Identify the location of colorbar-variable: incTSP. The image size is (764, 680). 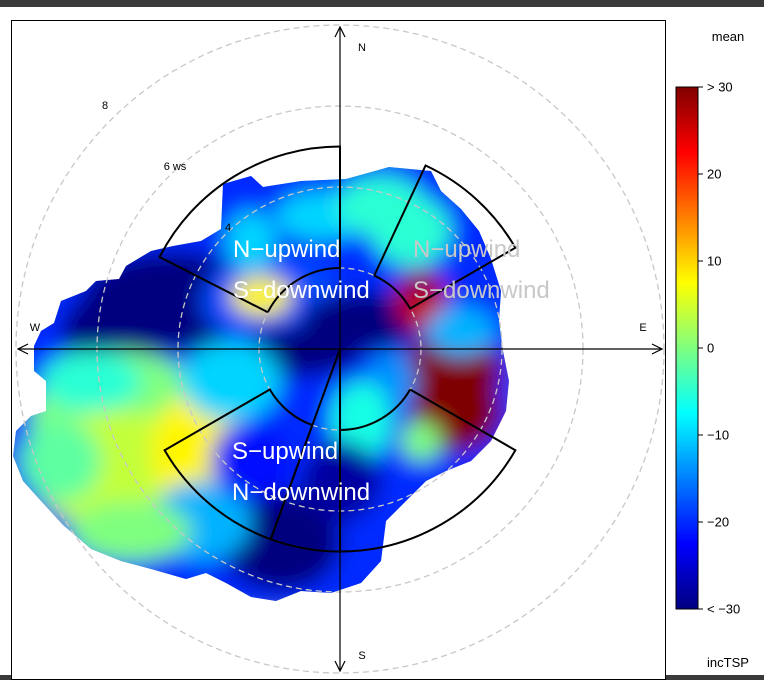
(728, 662).